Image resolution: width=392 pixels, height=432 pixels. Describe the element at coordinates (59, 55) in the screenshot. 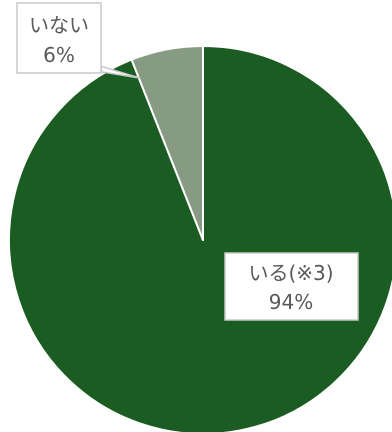

I see `slice-value-label: 6%` at that location.